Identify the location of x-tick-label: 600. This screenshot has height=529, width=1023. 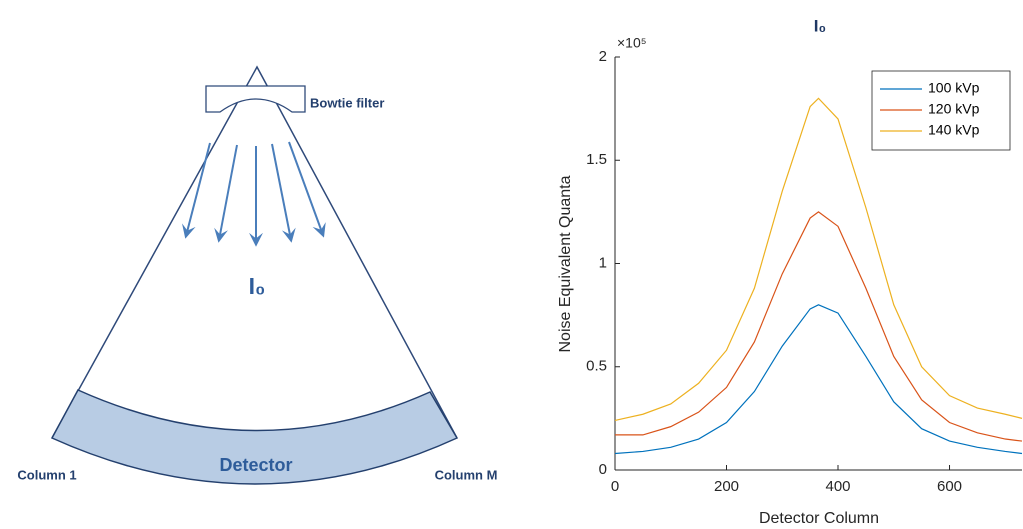
(949, 486).